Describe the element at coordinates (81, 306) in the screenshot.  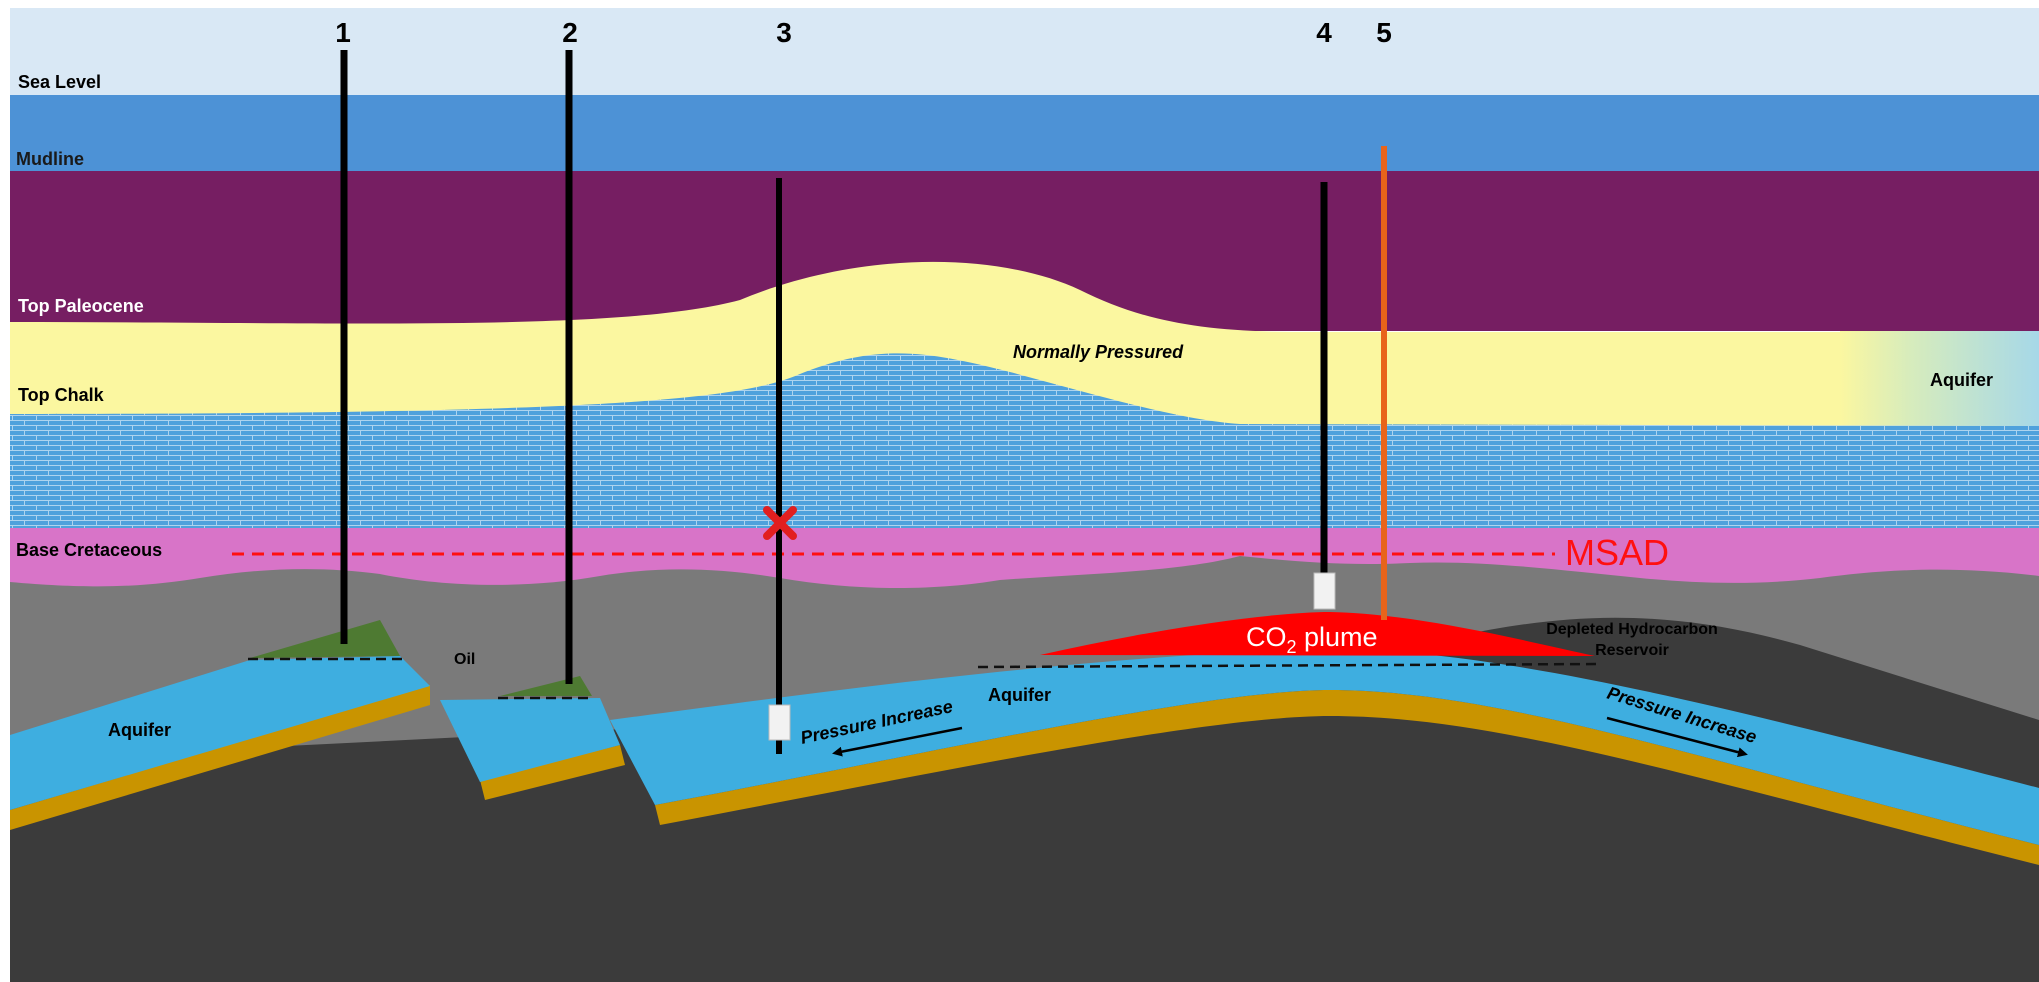
I see `horizon-top-paleocene: Top Paleocene` at that location.